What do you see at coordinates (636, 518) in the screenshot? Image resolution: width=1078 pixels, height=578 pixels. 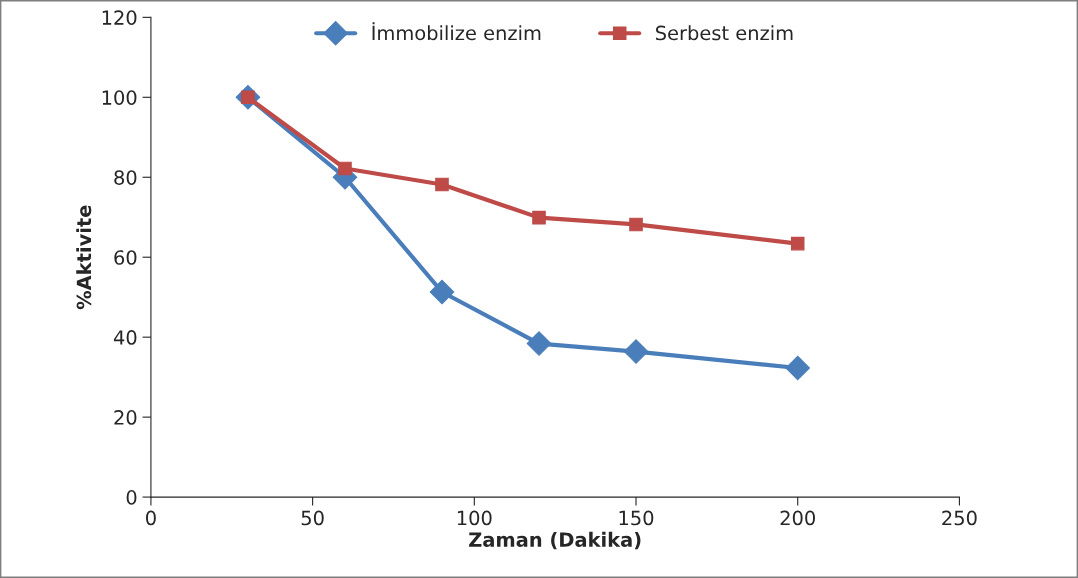 I see `x-tick-label: 150` at bounding box center [636, 518].